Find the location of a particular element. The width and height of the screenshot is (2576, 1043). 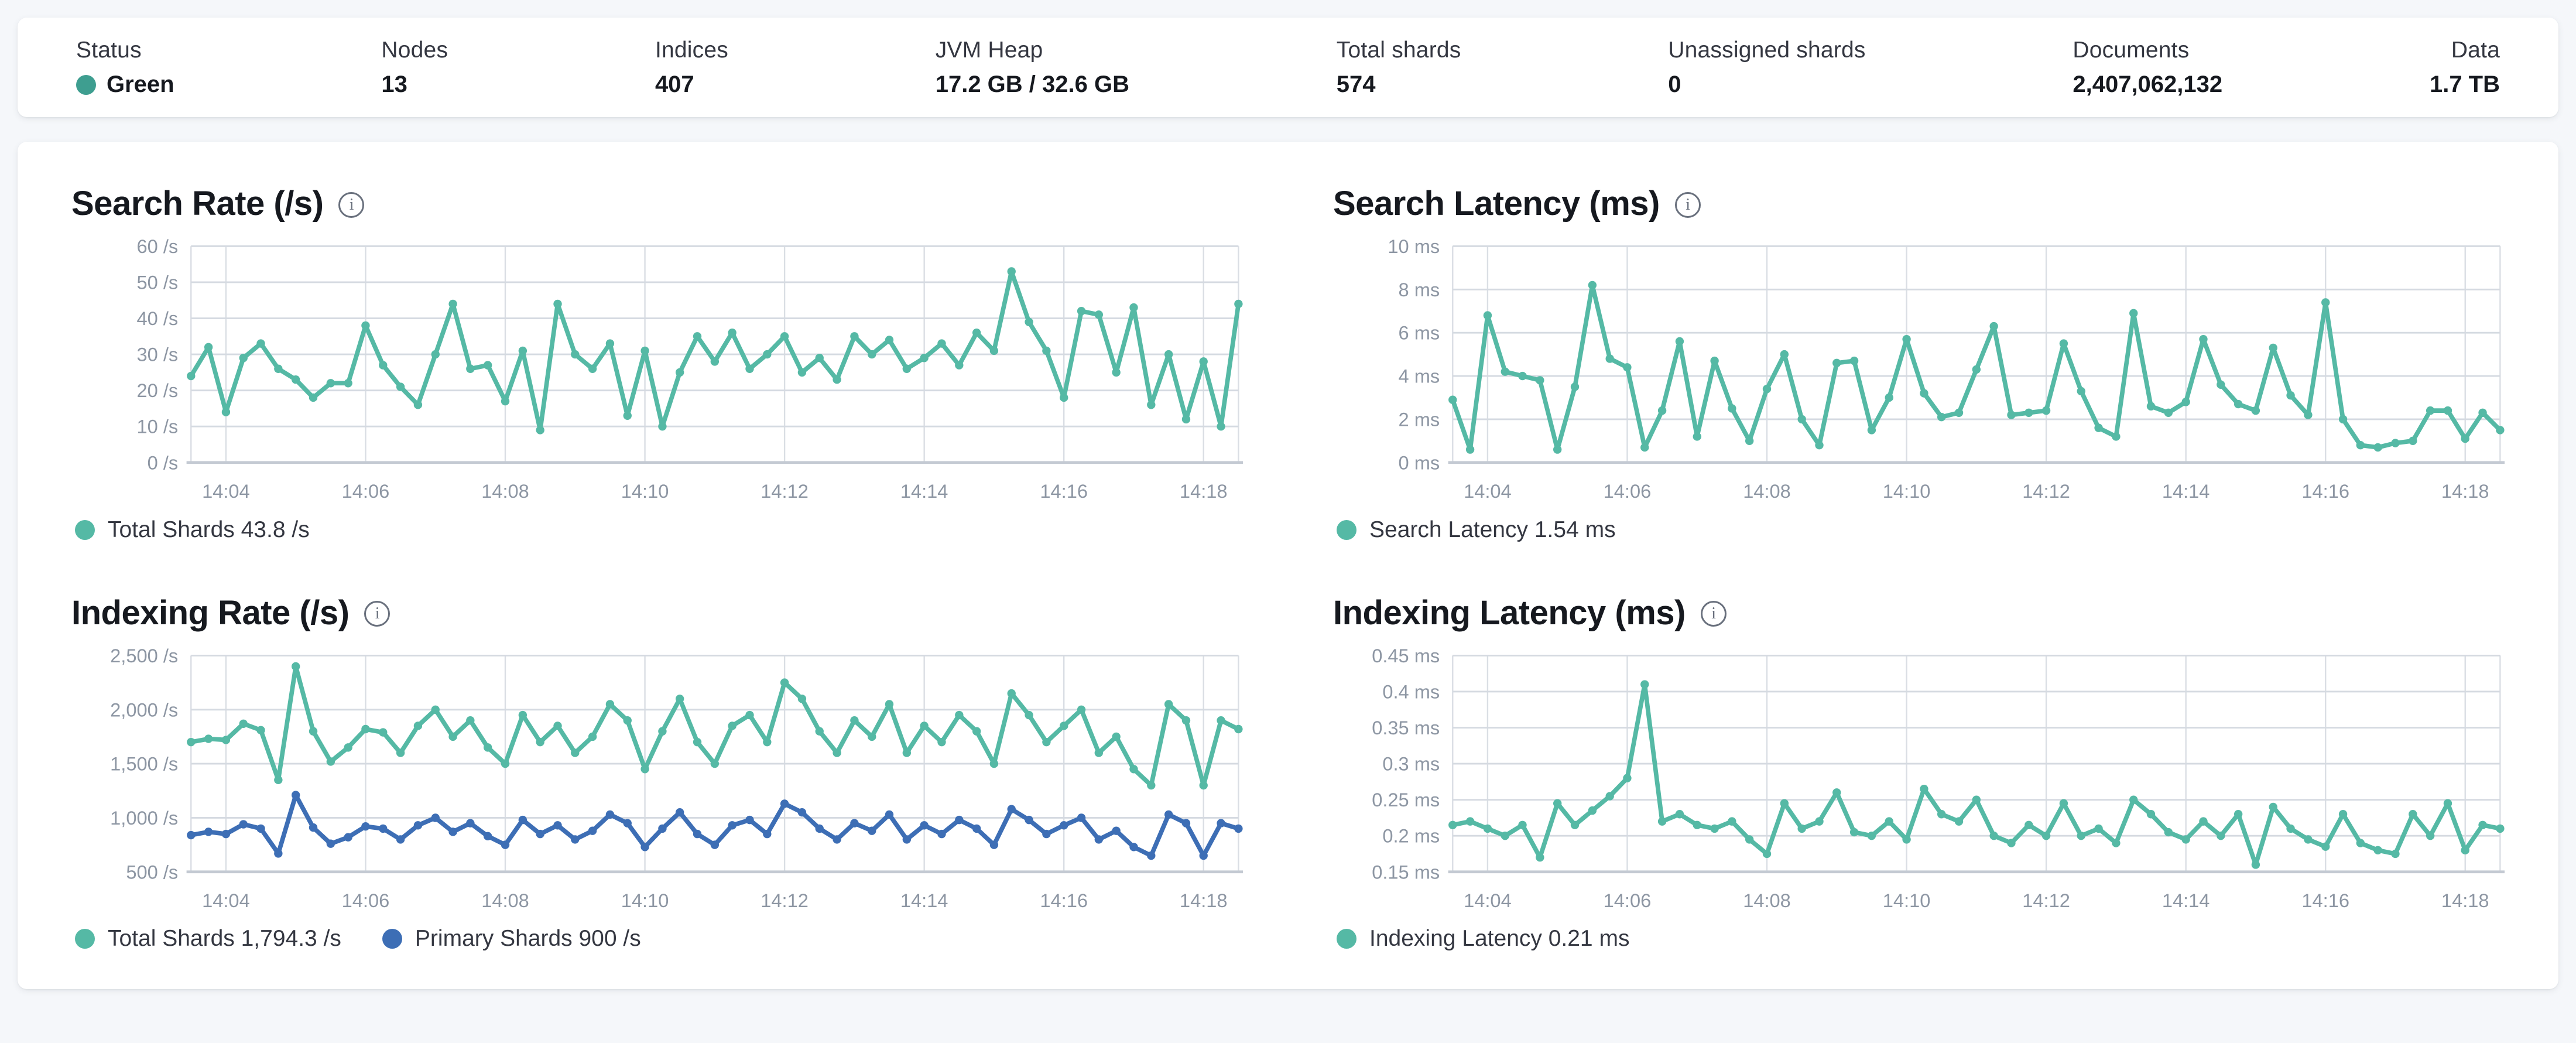

legend-item: Total Shards 43.8 /s is located at coordinates (192, 530).